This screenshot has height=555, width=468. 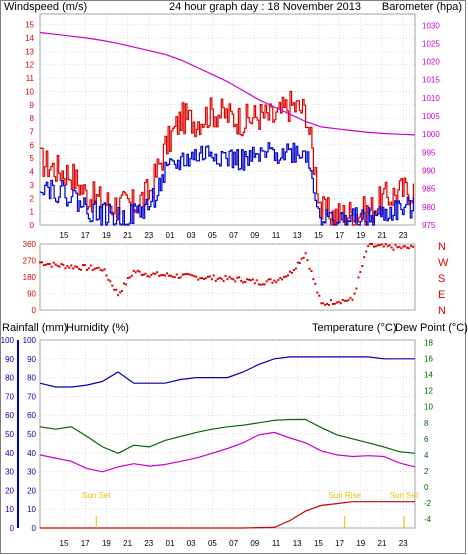 I want to click on rain-y-tick-label: 70, so click(x=9, y=396).